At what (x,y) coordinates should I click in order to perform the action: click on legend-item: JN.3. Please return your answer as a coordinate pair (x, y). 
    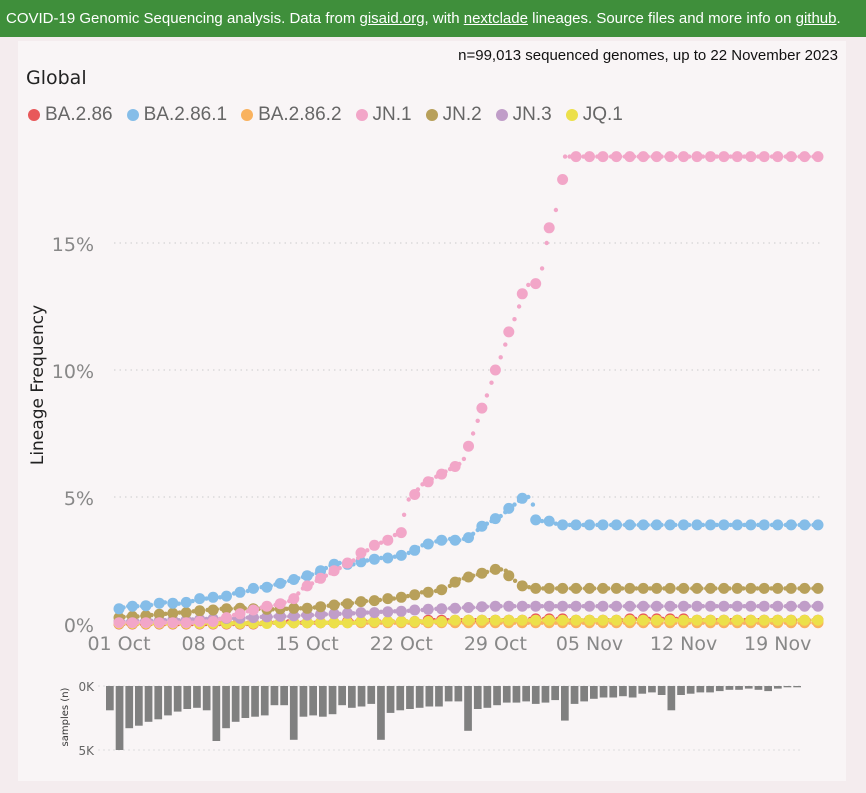
    Looking at the image, I should click on (523, 115).